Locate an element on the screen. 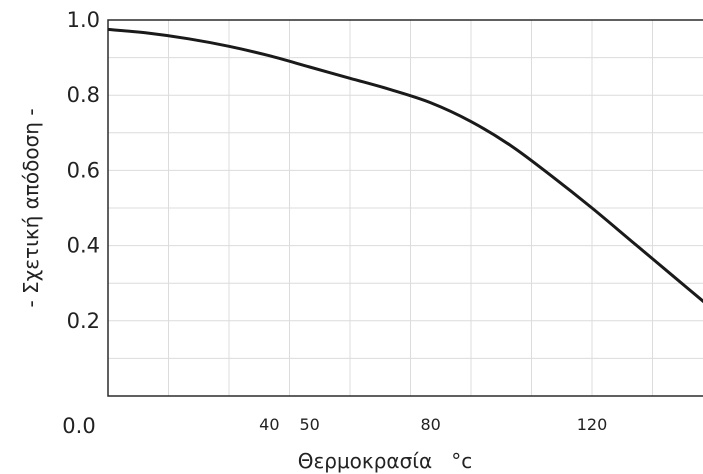 The height and width of the screenshot is (474, 703). y-tick-label: 0.6 is located at coordinates (83, 170).